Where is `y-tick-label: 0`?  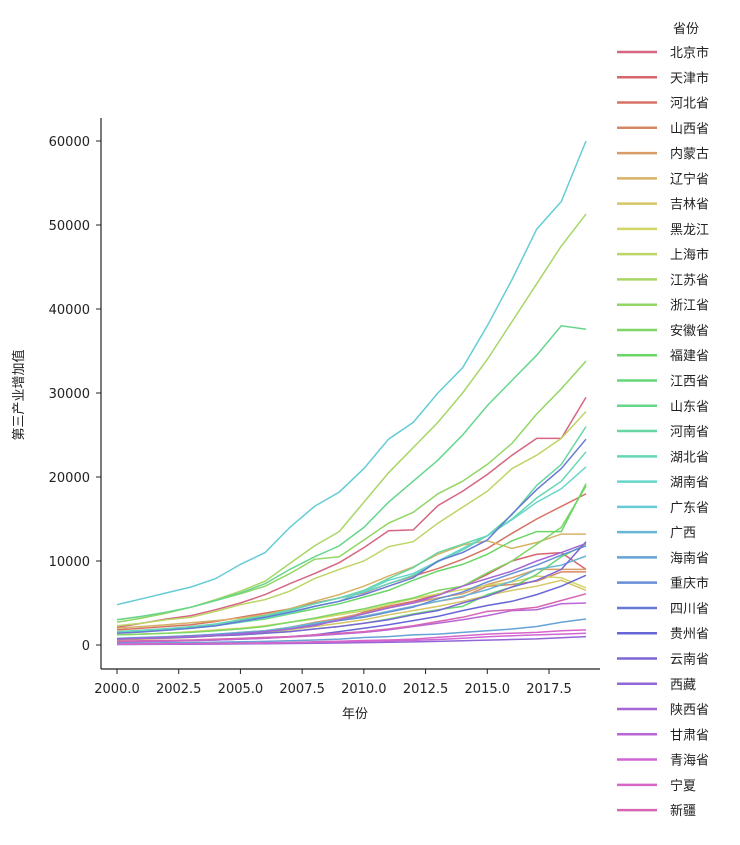 y-tick-label: 0 is located at coordinates (86, 646).